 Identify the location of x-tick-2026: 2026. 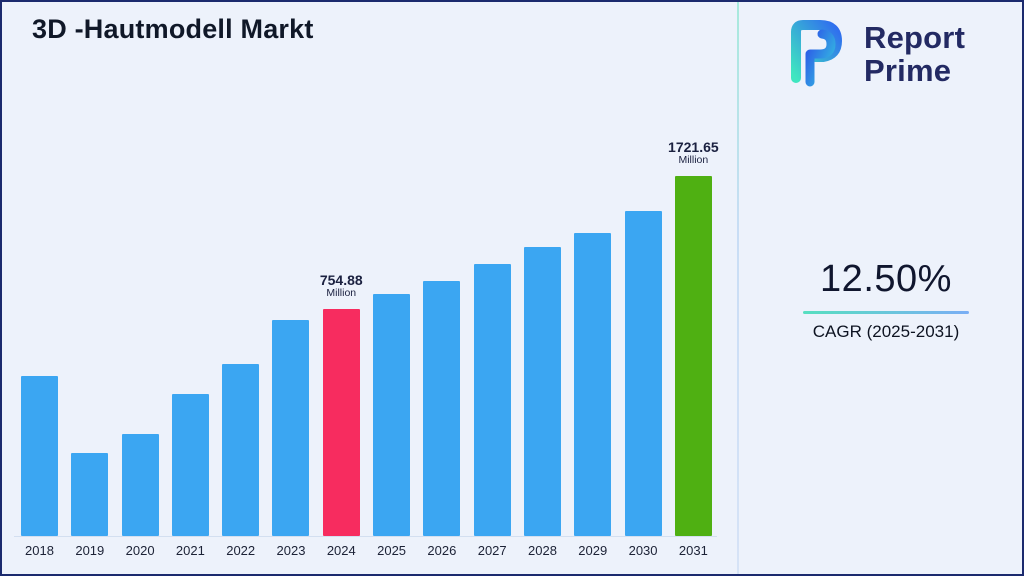
(442, 550).